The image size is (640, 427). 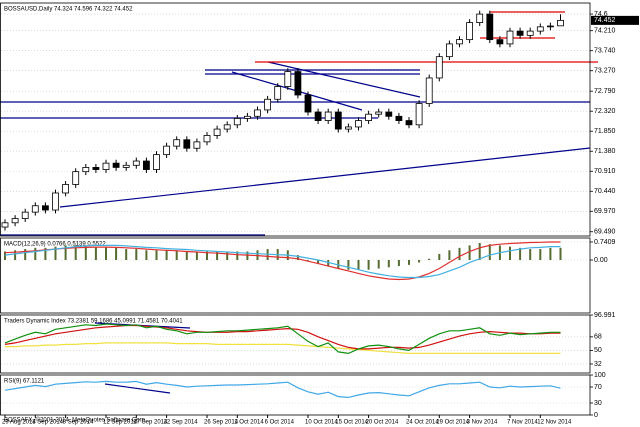 What do you see at coordinates (55, 245) in the screenshot?
I see `panel-title: MACD(12,26,9) 0.0766 0.5139 0.5522` at bounding box center [55, 245].